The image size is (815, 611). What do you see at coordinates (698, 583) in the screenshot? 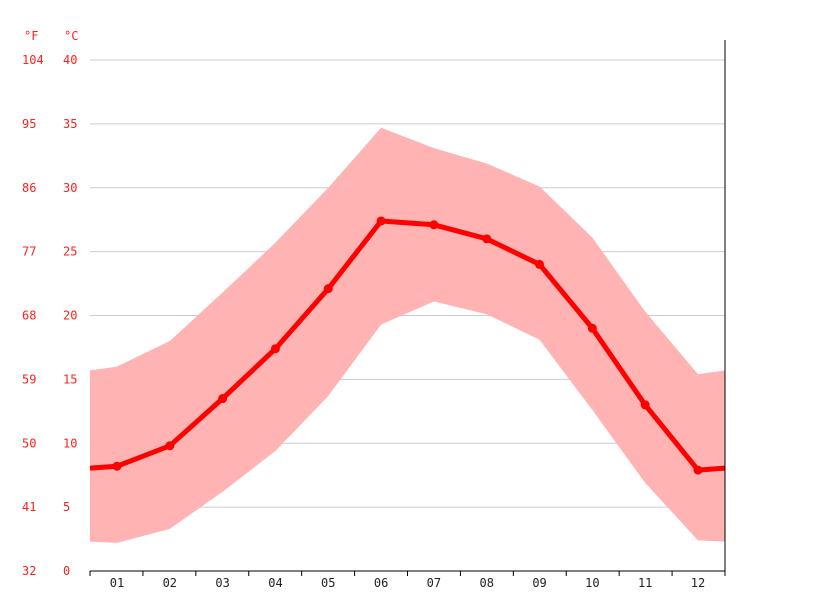
I see `x-tick-label: 12` at bounding box center [698, 583].